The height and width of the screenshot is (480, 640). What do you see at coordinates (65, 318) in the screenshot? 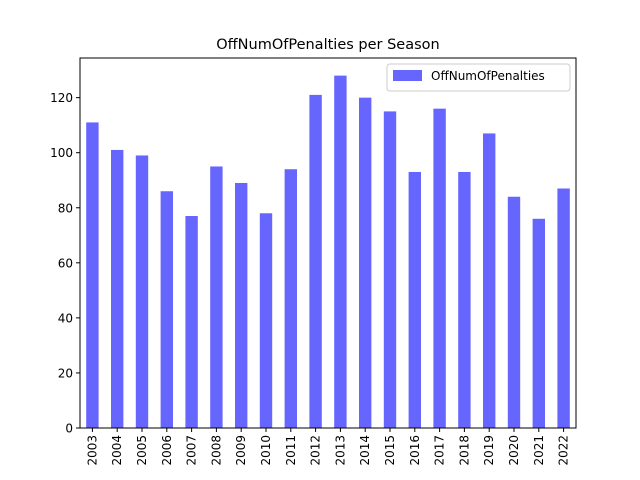
I see `y-tick-label-40: 40` at bounding box center [65, 318].